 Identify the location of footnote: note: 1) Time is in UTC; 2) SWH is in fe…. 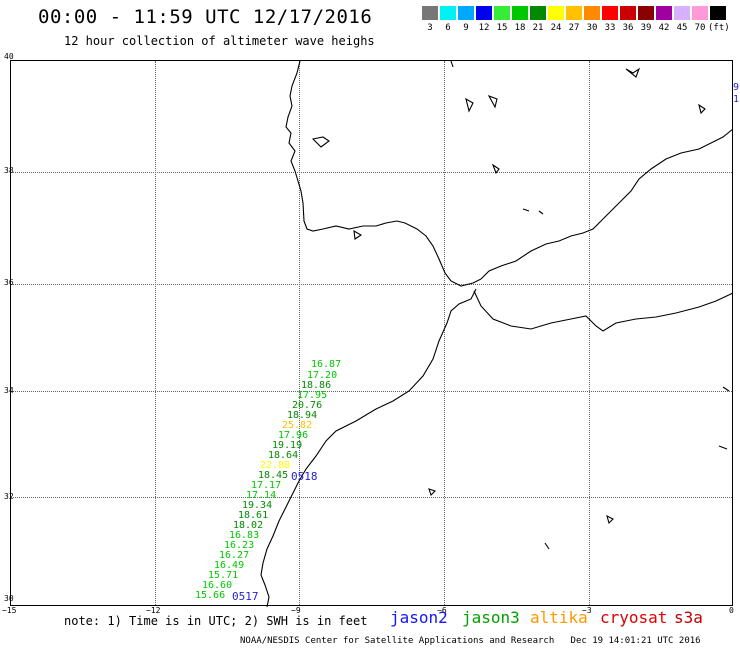
(216, 621).